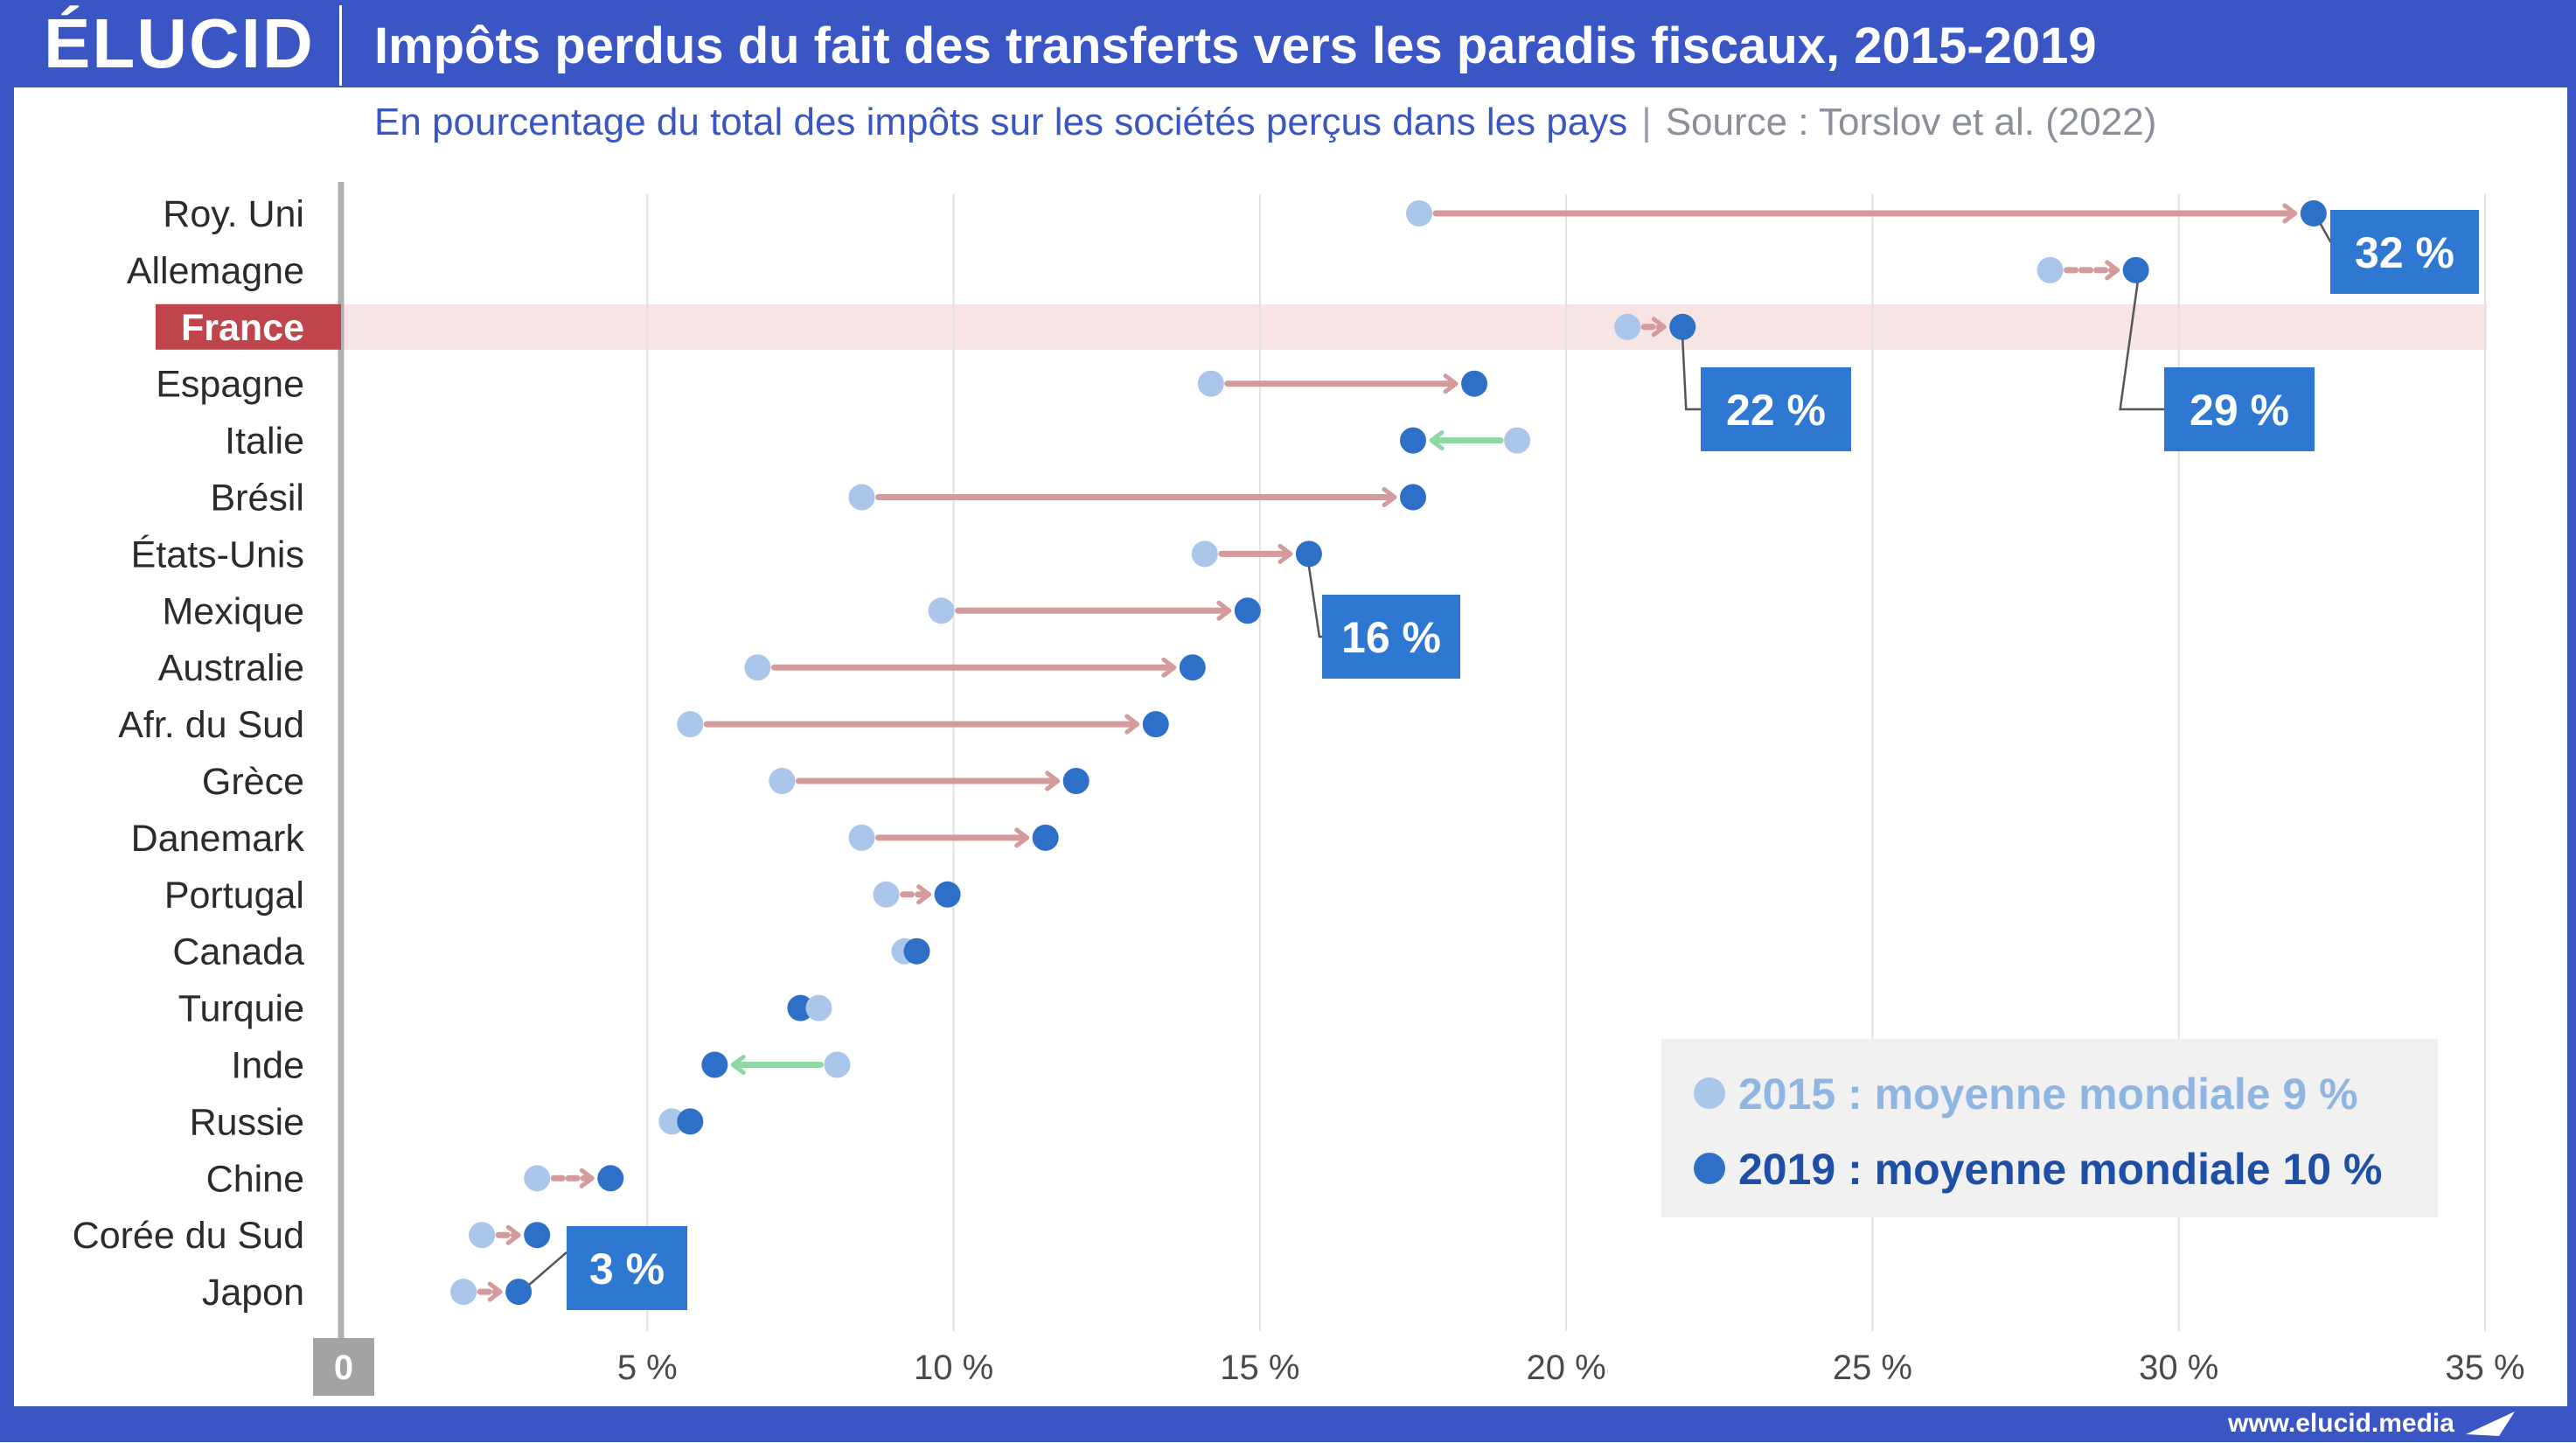 This screenshot has height=1443, width=2576. I want to click on callout-label: 22 %, so click(1776, 410).